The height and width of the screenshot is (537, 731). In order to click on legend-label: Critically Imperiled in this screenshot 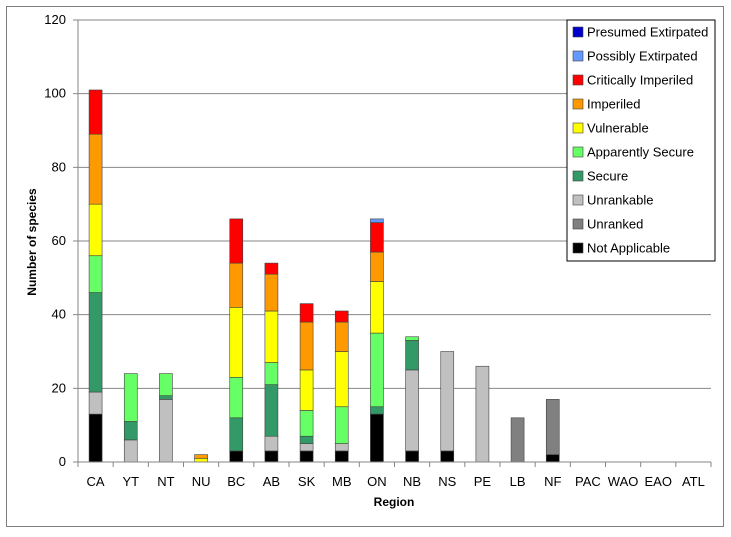, I will do `click(640, 80)`.